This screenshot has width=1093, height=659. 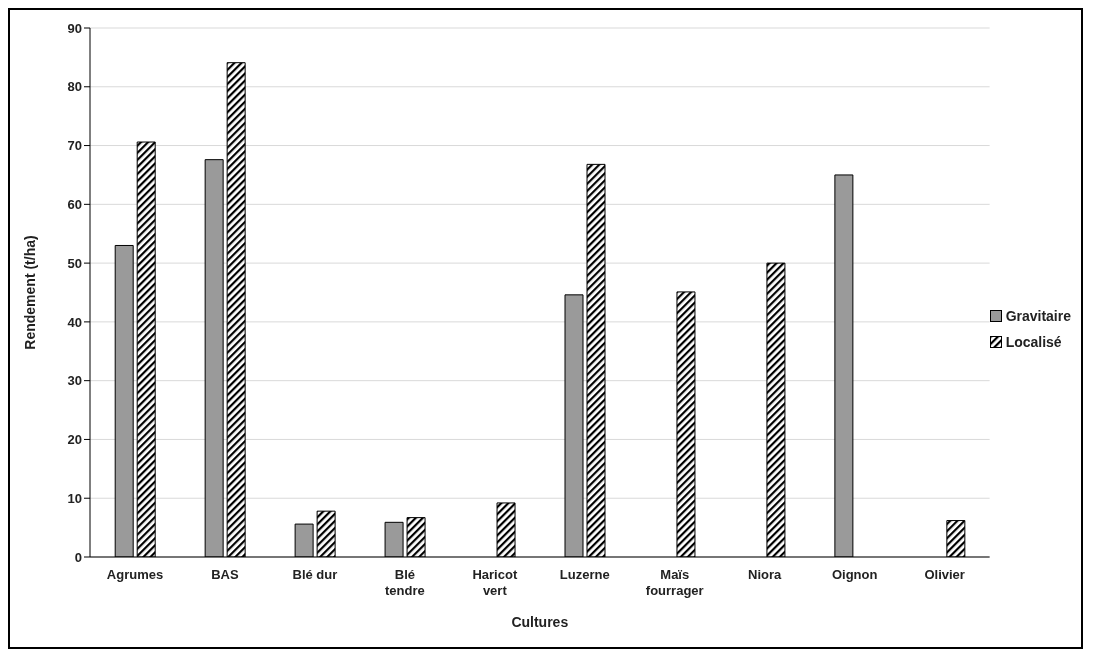 What do you see at coordinates (74, 440) in the screenshot?
I see `y-tick-label: 20` at bounding box center [74, 440].